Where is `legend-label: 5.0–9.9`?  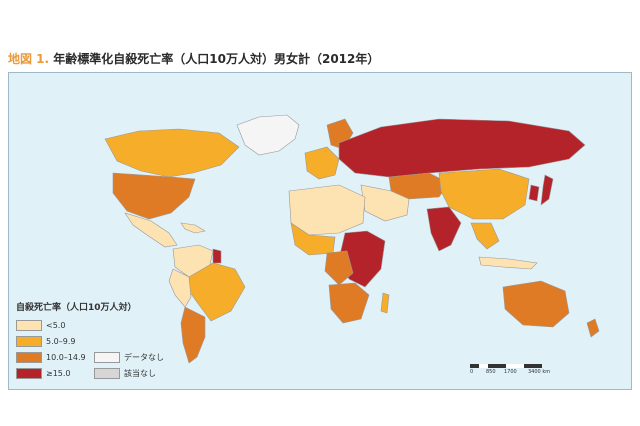 legend-label: 5.0–9.9 is located at coordinates (61, 341).